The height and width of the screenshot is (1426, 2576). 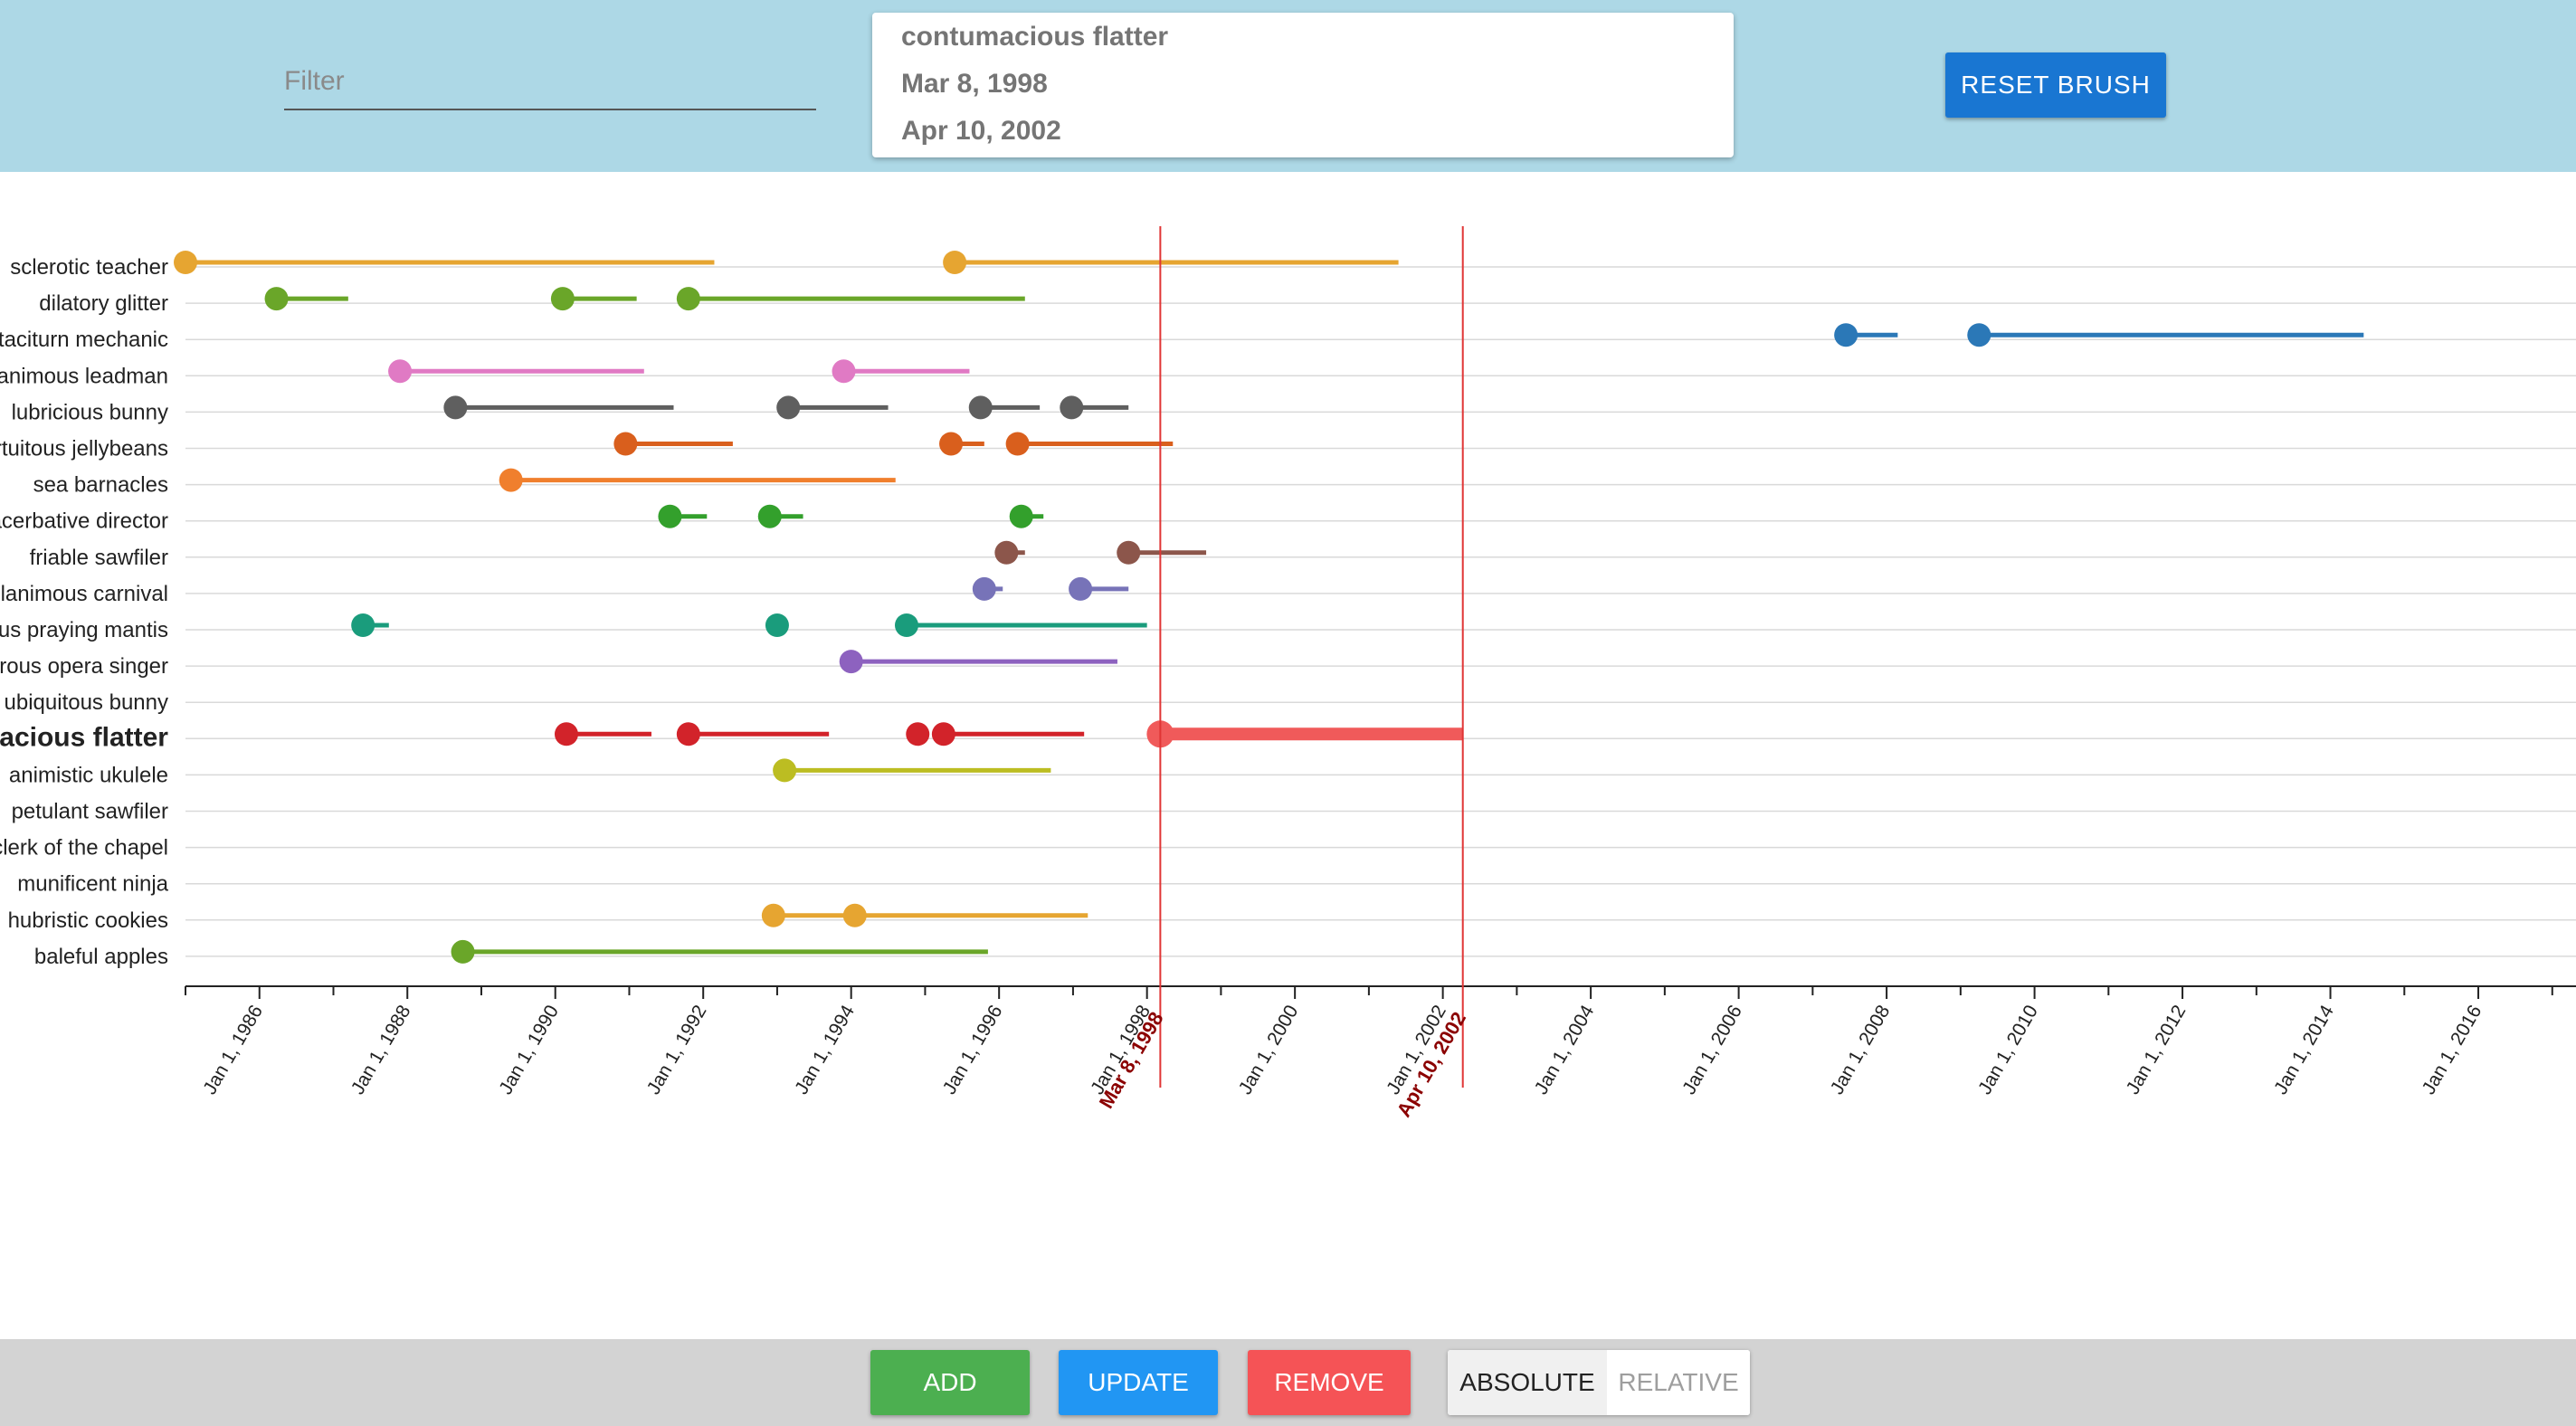 I want to click on row-label: obstreperous opera singer, so click(x=84, y=666).